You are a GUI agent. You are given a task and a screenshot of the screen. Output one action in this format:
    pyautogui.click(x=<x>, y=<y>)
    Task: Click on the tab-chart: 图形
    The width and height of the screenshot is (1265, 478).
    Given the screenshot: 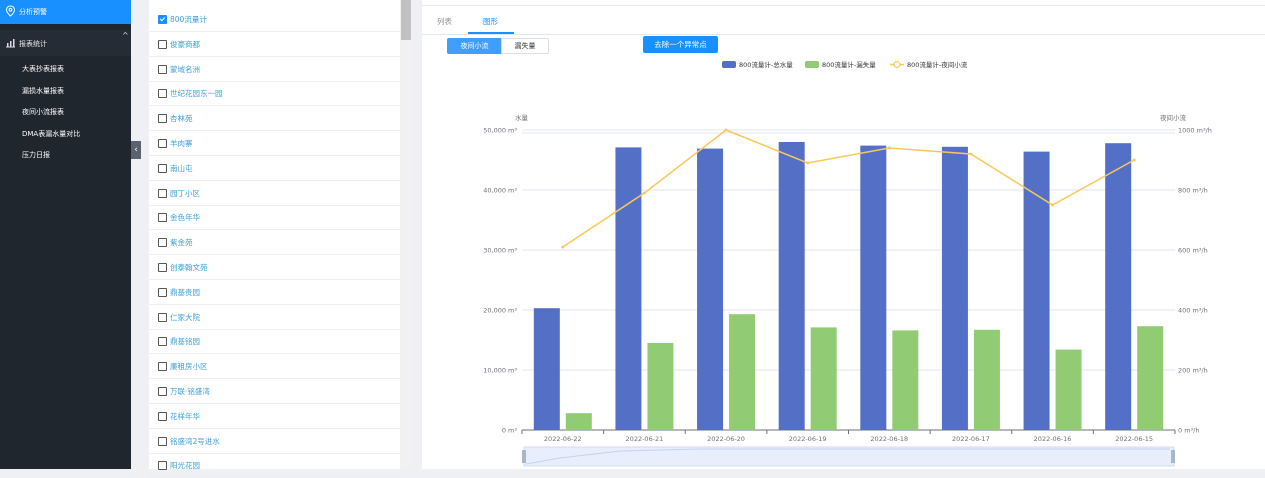 What is the action you would take?
    pyautogui.click(x=490, y=21)
    